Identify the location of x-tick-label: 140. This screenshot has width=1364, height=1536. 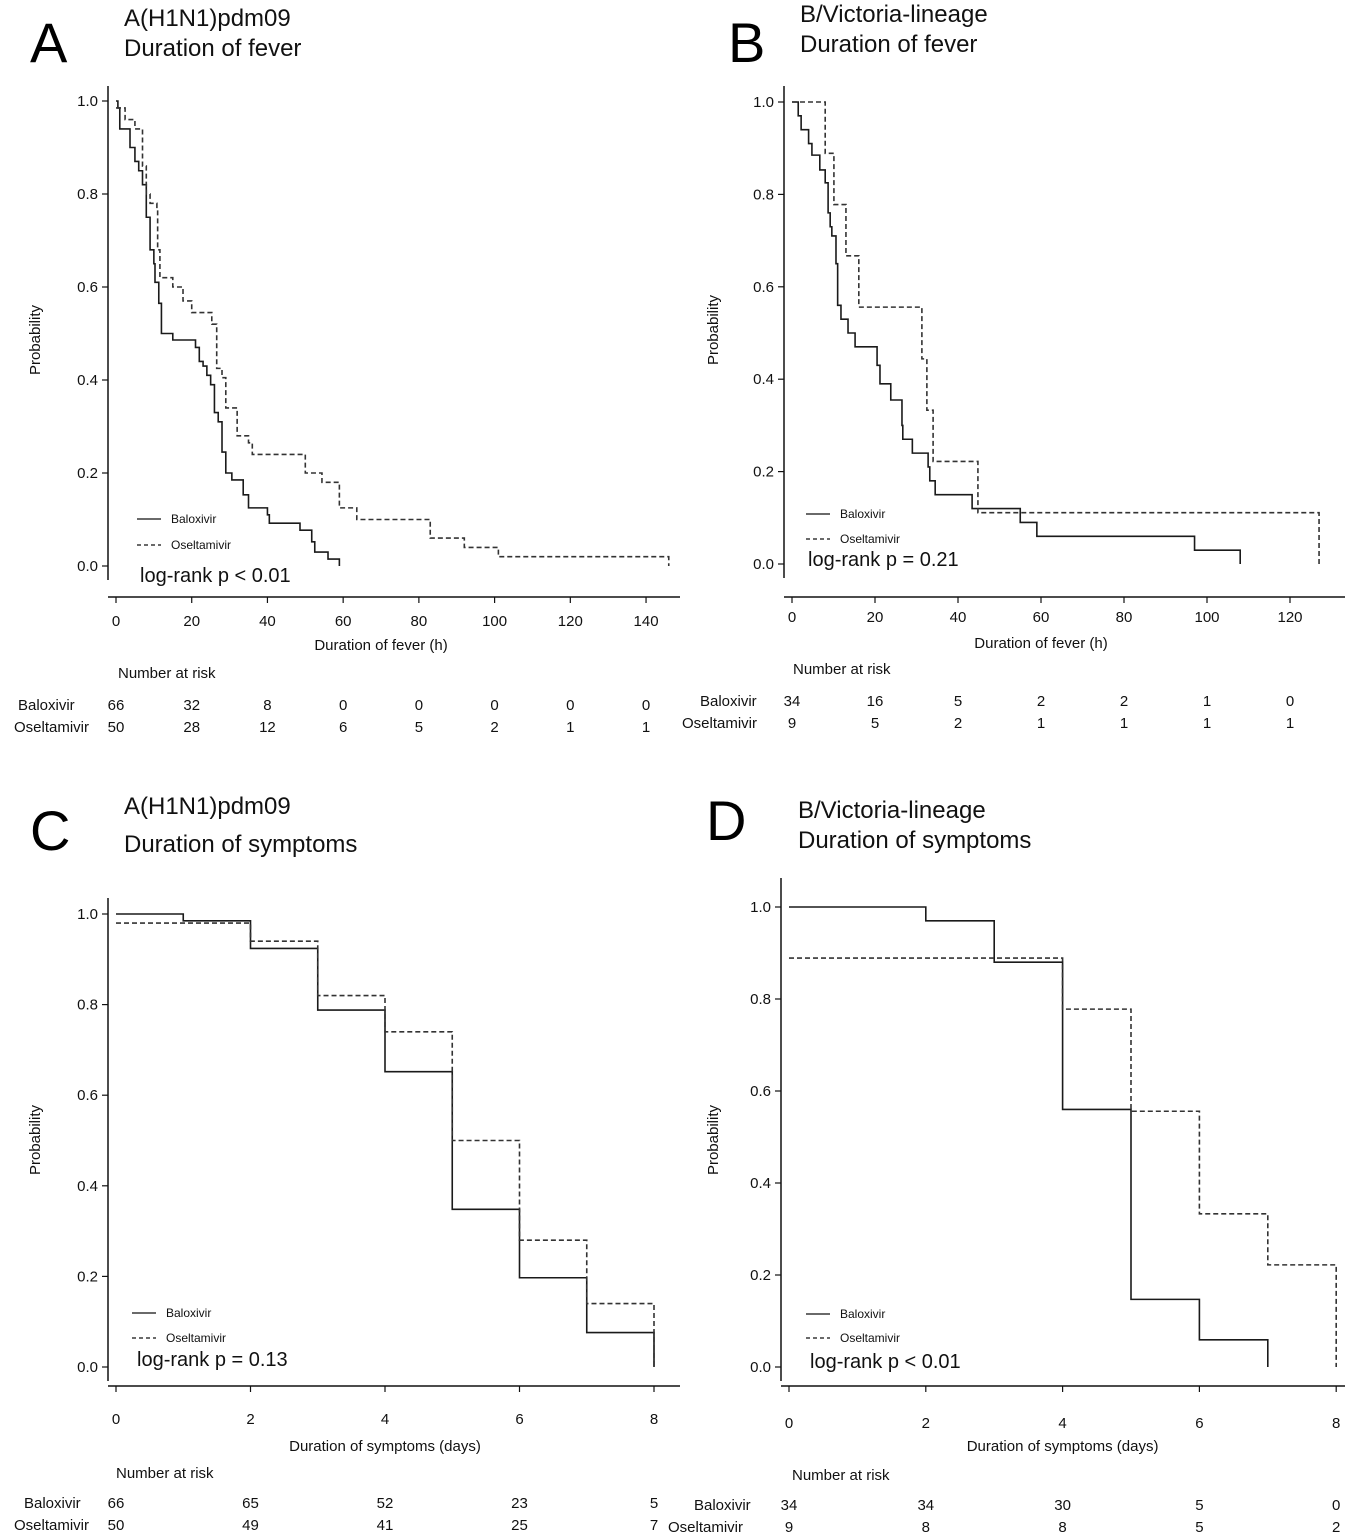
(646, 621).